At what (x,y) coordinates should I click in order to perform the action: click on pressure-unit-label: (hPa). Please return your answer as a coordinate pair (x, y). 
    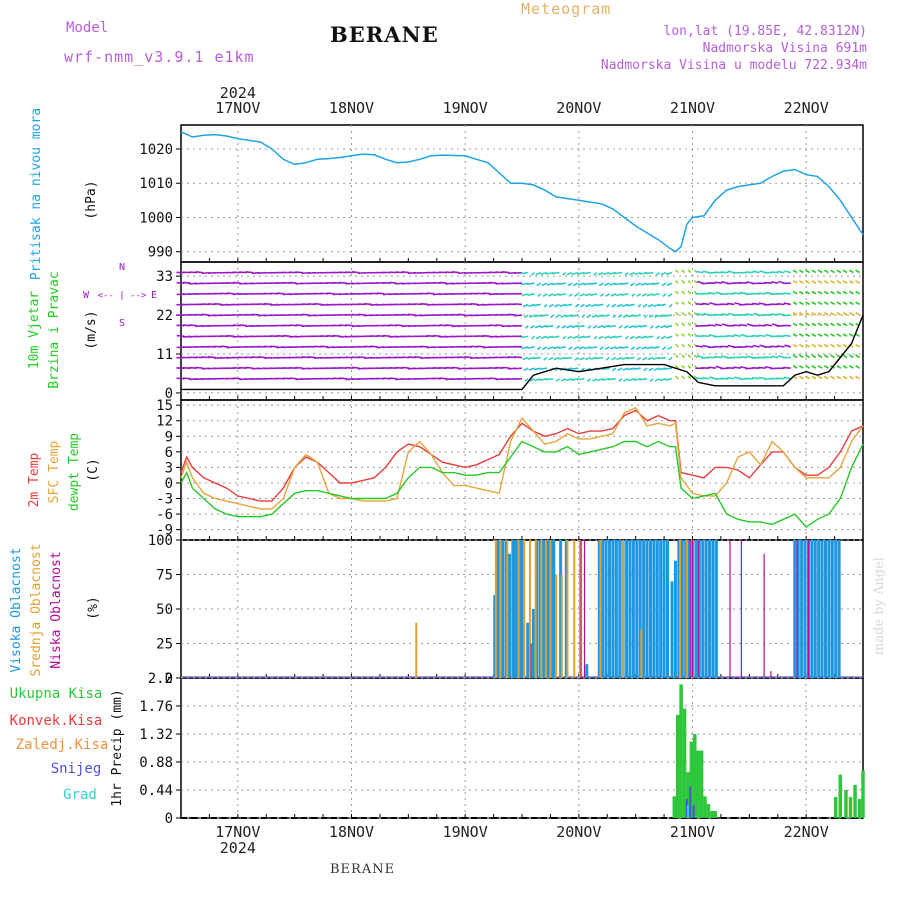
    Looking at the image, I should click on (91, 199).